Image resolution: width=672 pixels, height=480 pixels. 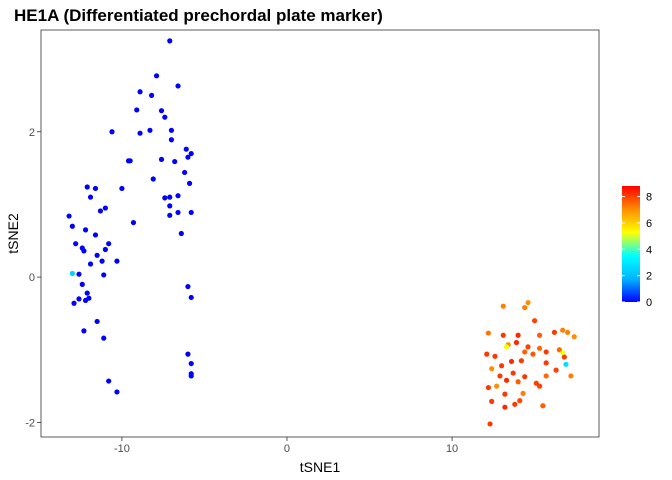 What do you see at coordinates (32, 133) in the screenshot?
I see `y-tick-label: 2` at bounding box center [32, 133].